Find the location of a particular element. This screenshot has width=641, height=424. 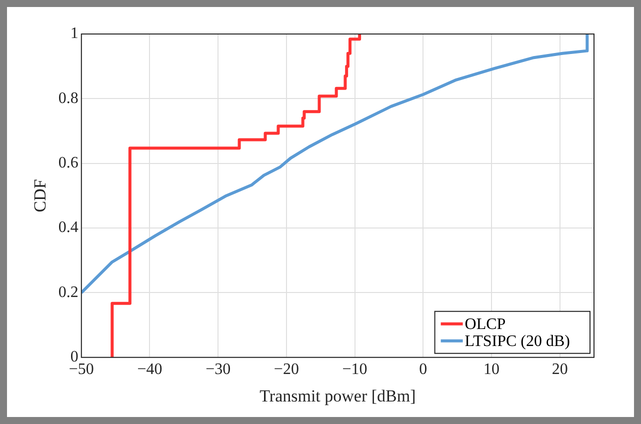

x-tick-label: −30 is located at coordinates (218, 369).